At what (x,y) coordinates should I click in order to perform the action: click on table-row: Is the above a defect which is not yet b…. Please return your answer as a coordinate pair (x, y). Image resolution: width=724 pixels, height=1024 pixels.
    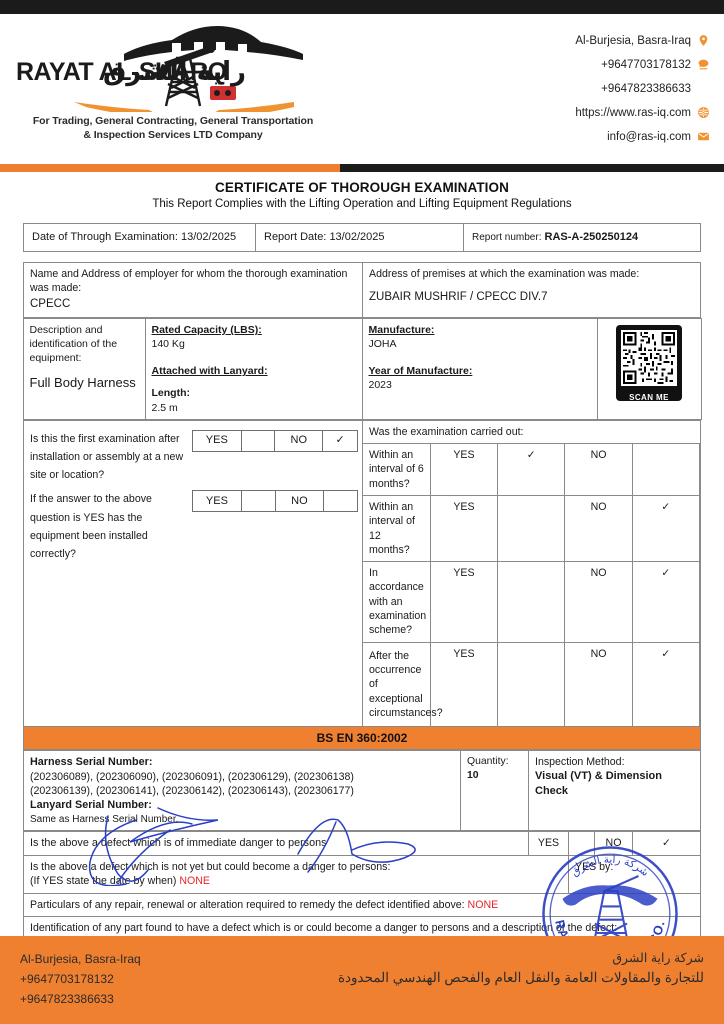
    Looking at the image, I should click on (362, 874).